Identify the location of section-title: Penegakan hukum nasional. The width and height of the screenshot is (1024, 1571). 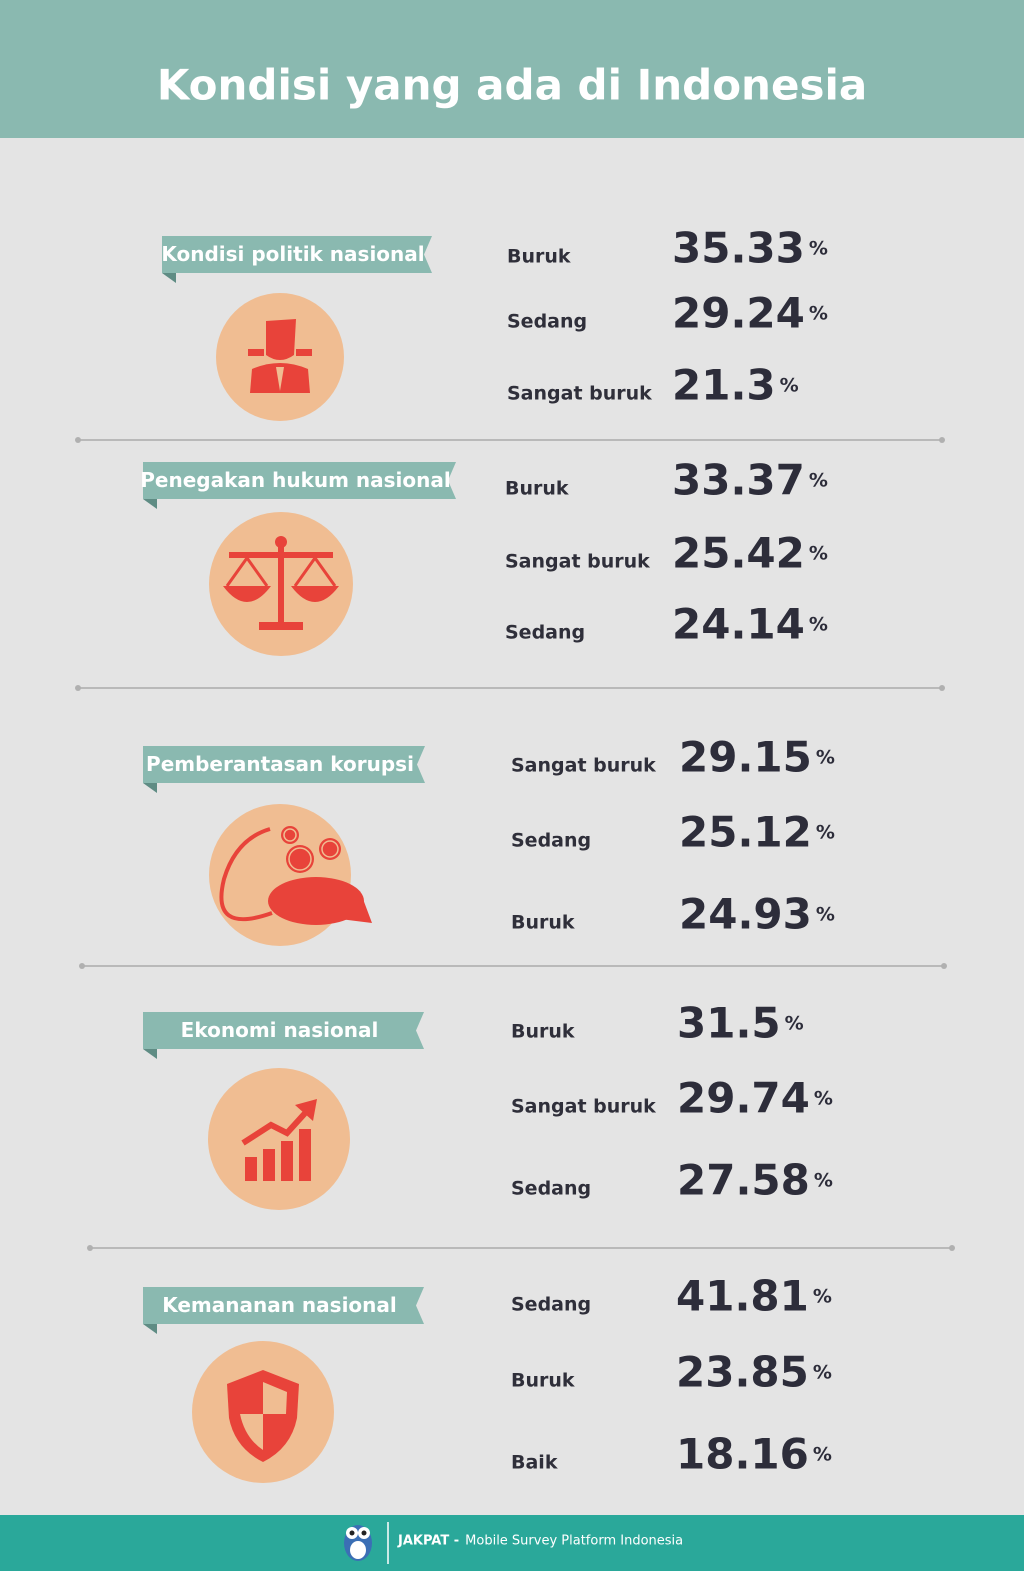
(295, 480).